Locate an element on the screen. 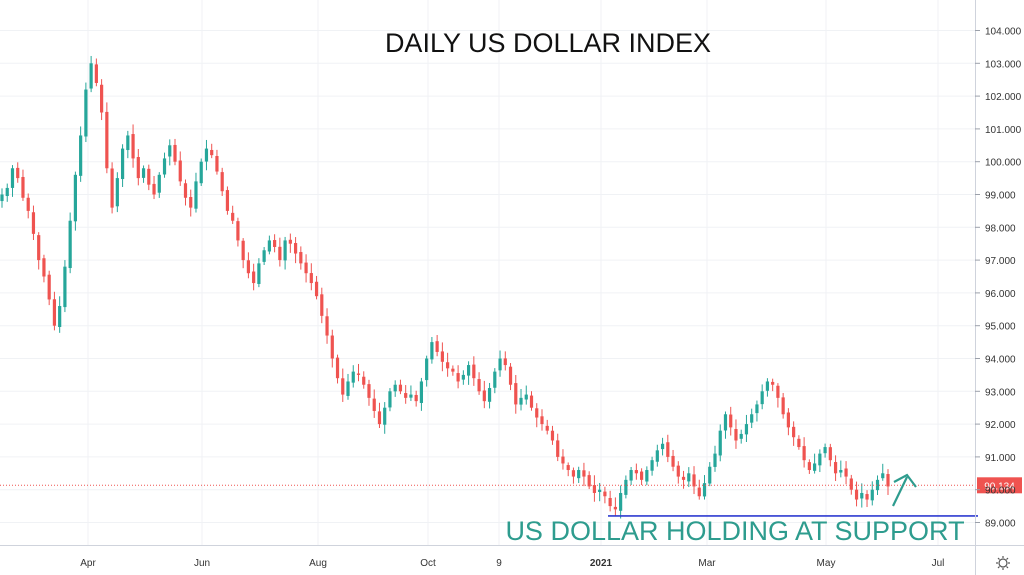  time-tick-label: Aug is located at coordinates (318, 563).